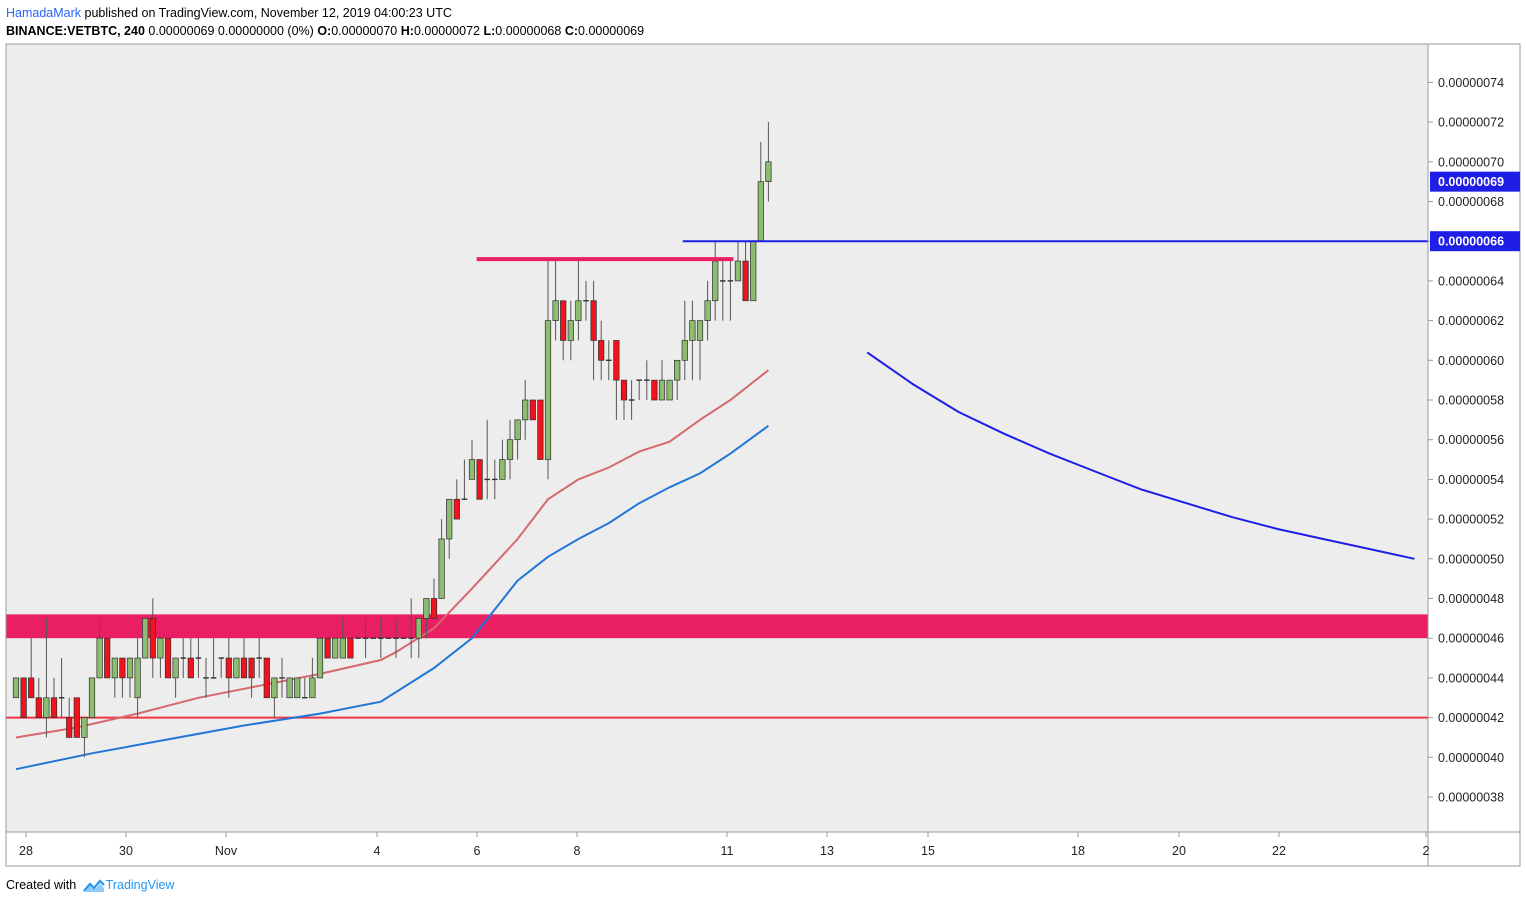 This screenshot has height=902, width=1526. I want to click on time-axis: 28 30 Nov 4 6 8 11 13 15 18 20 22 2, so click(724, 845).